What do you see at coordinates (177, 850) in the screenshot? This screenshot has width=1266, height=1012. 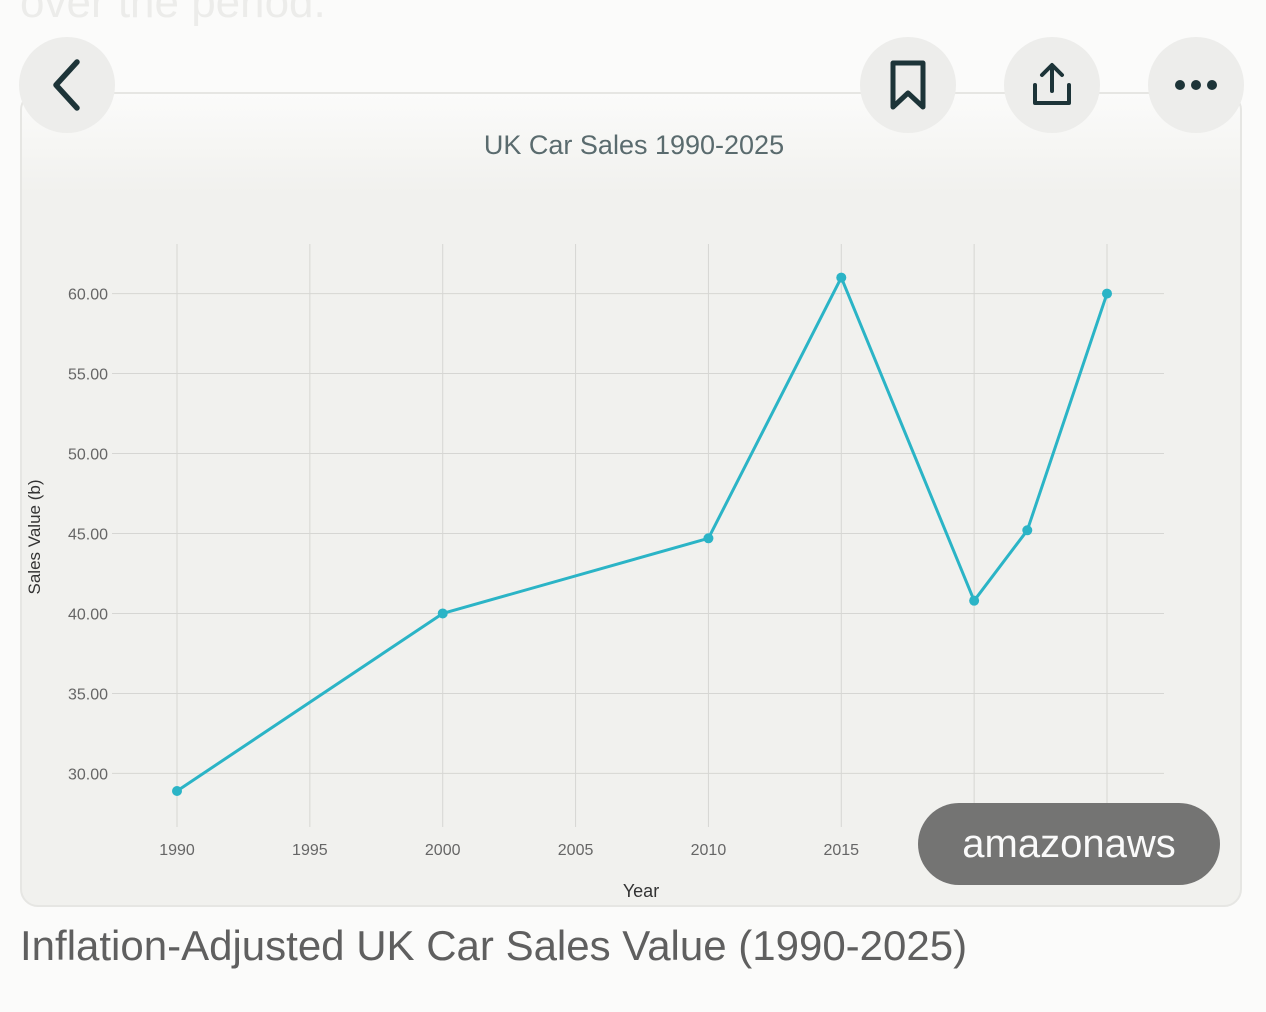 I see `x-tick-label: 1990` at bounding box center [177, 850].